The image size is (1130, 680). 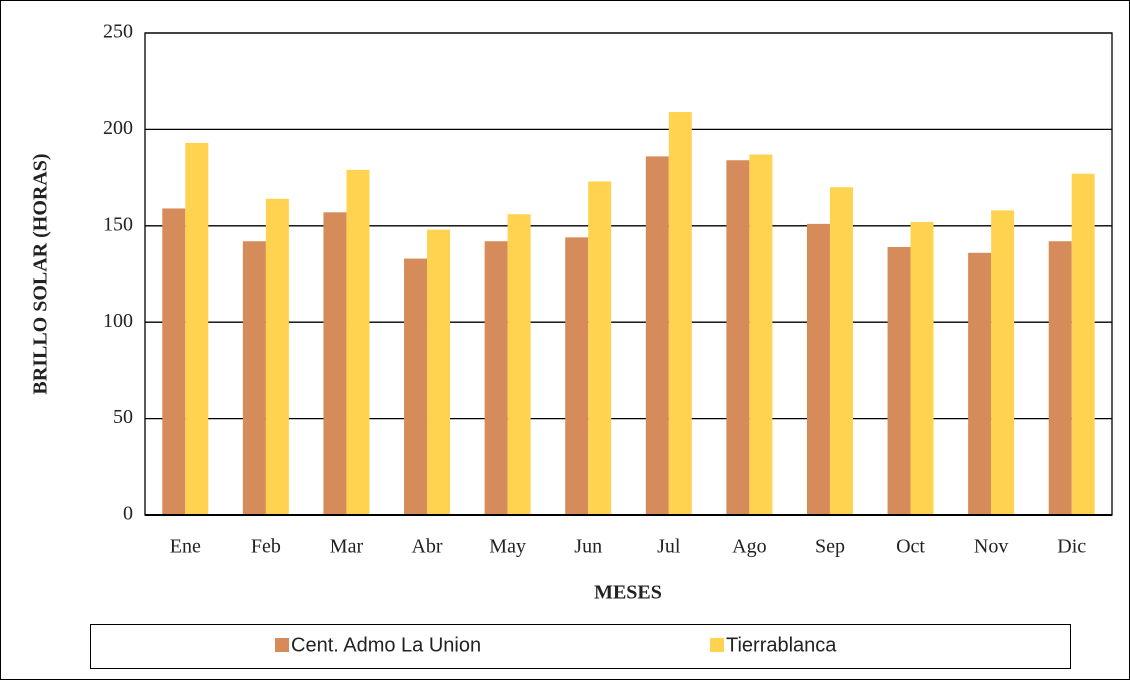 What do you see at coordinates (669, 547) in the screenshot?
I see `x-tick-label: Jul` at bounding box center [669, 547].